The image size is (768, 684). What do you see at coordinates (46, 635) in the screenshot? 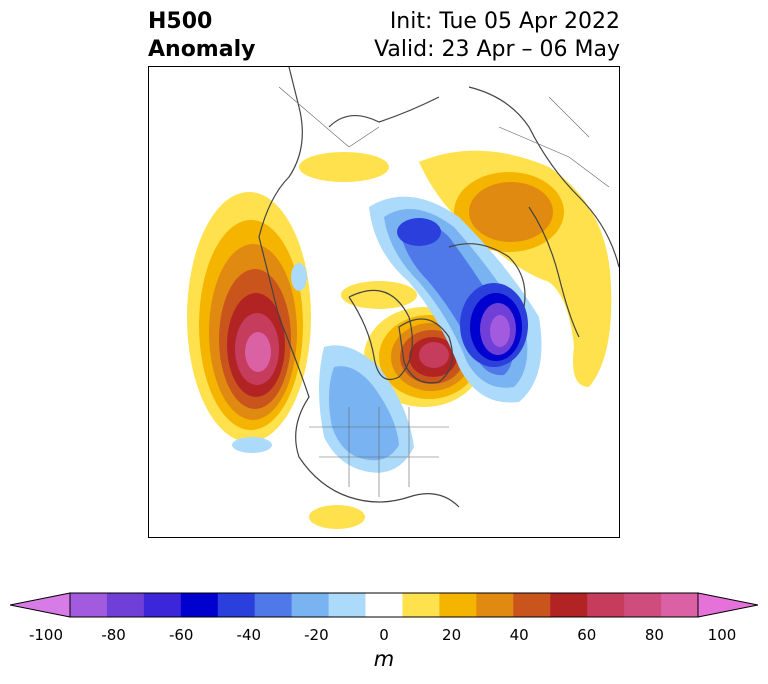
I see `colorbar-tick-label: -100` at bounding box center [46, 635].